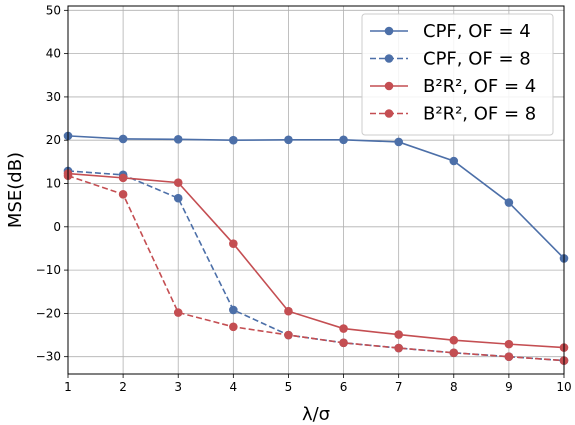 The height and width of the screenshot is (425, 575). Describe the element at coordinates (234, 387) in the screenshot. I see `x-tick-label: 4` at that location.